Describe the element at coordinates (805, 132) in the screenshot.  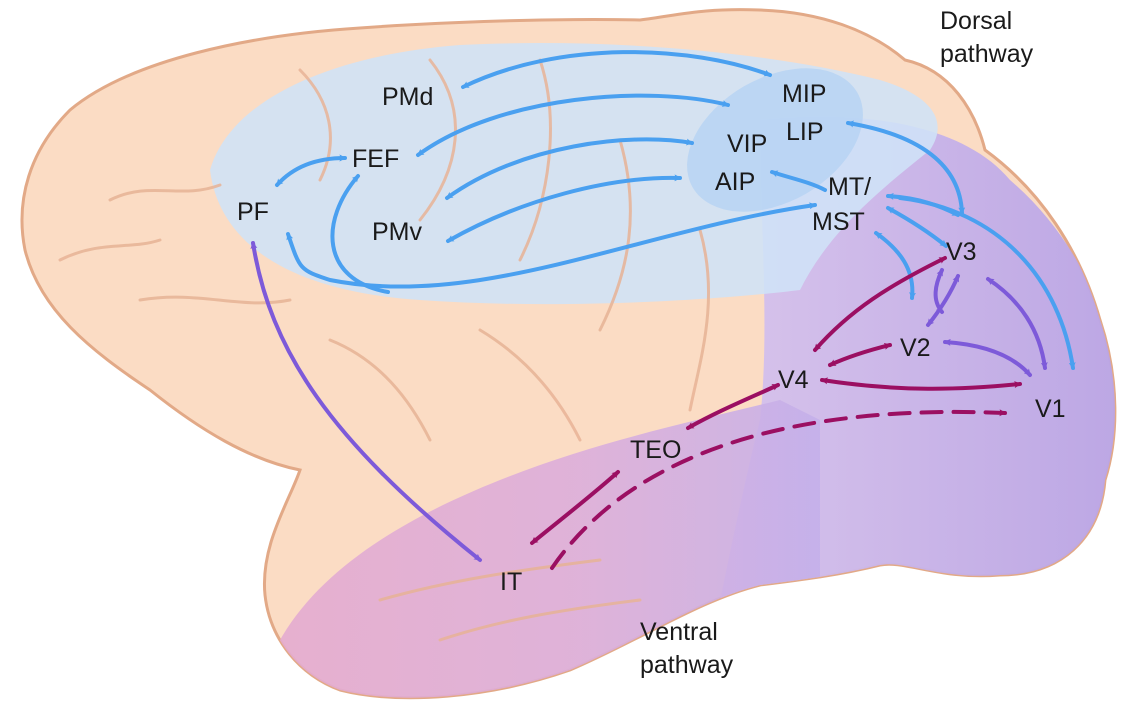
I see `label-lip: LIP` at that location.